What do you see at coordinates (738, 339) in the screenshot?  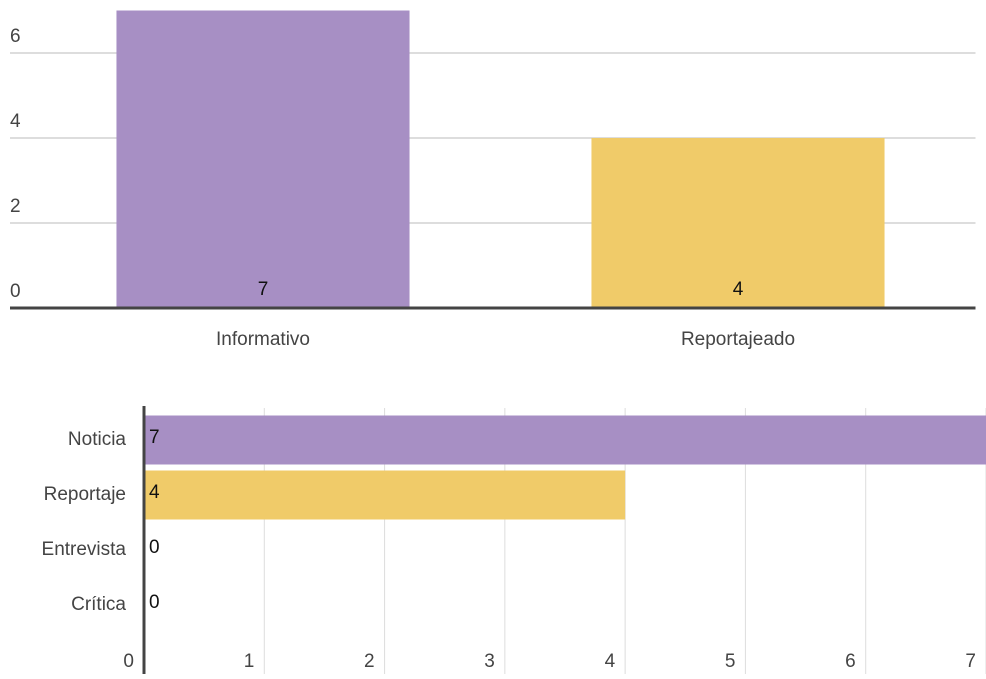 I see `x-tick-label: Reportajeado` at bounding box center [738, 339].